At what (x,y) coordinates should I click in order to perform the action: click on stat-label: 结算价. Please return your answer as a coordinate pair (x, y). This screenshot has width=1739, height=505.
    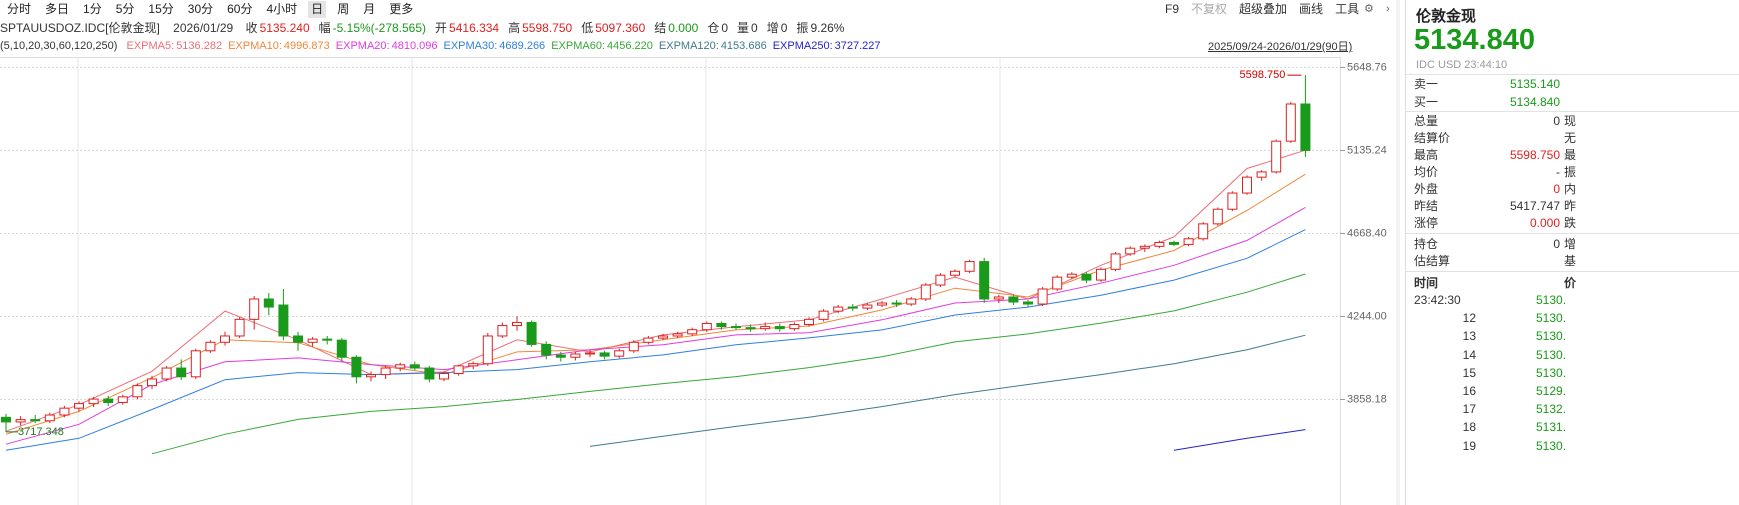
    Looking at the image, I should click on (1432, 138).